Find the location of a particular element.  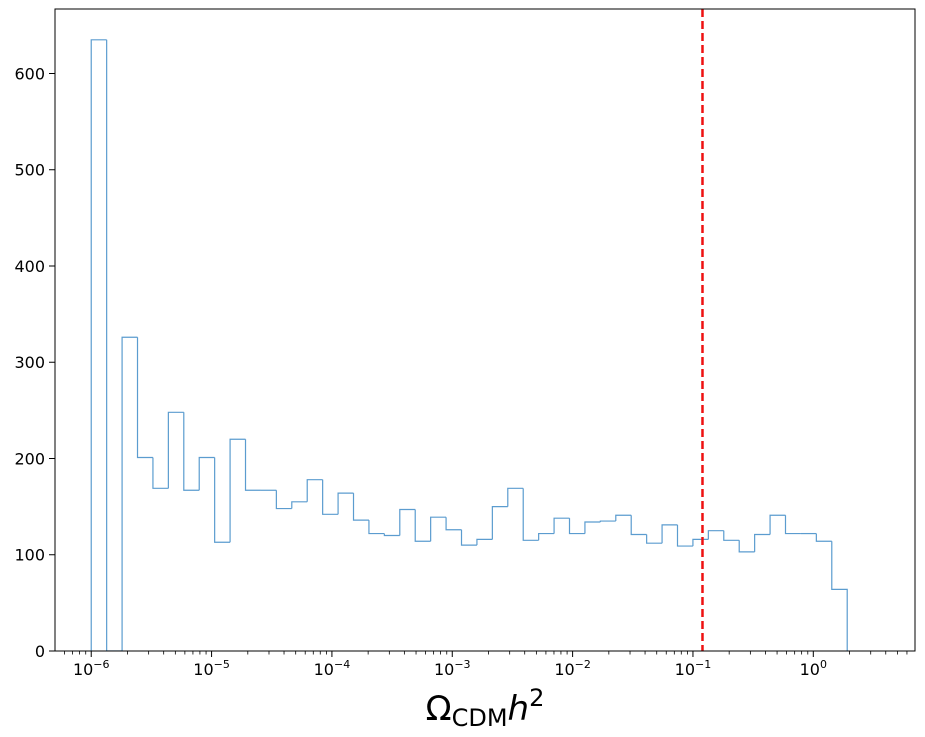

x-tick-label: 10⁰ is located at coordinates (813, 668).